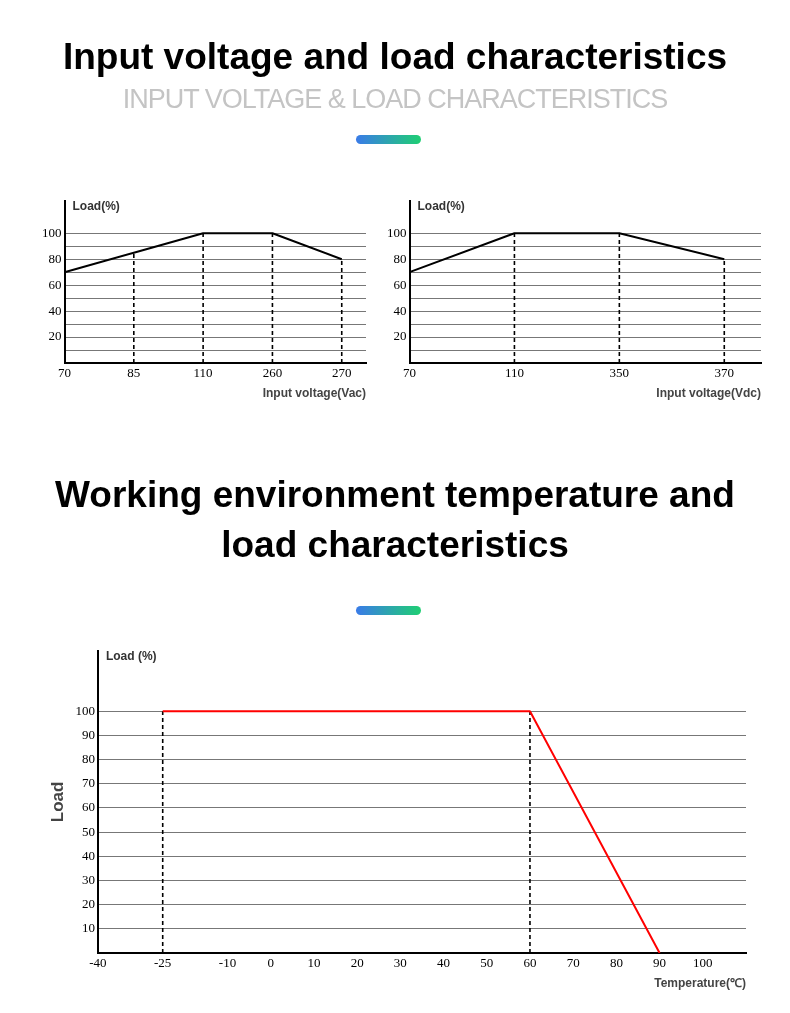  Describe the element at coordinates (573, 963) in the screenshot. I see `x-tick-label: 70` at that location.